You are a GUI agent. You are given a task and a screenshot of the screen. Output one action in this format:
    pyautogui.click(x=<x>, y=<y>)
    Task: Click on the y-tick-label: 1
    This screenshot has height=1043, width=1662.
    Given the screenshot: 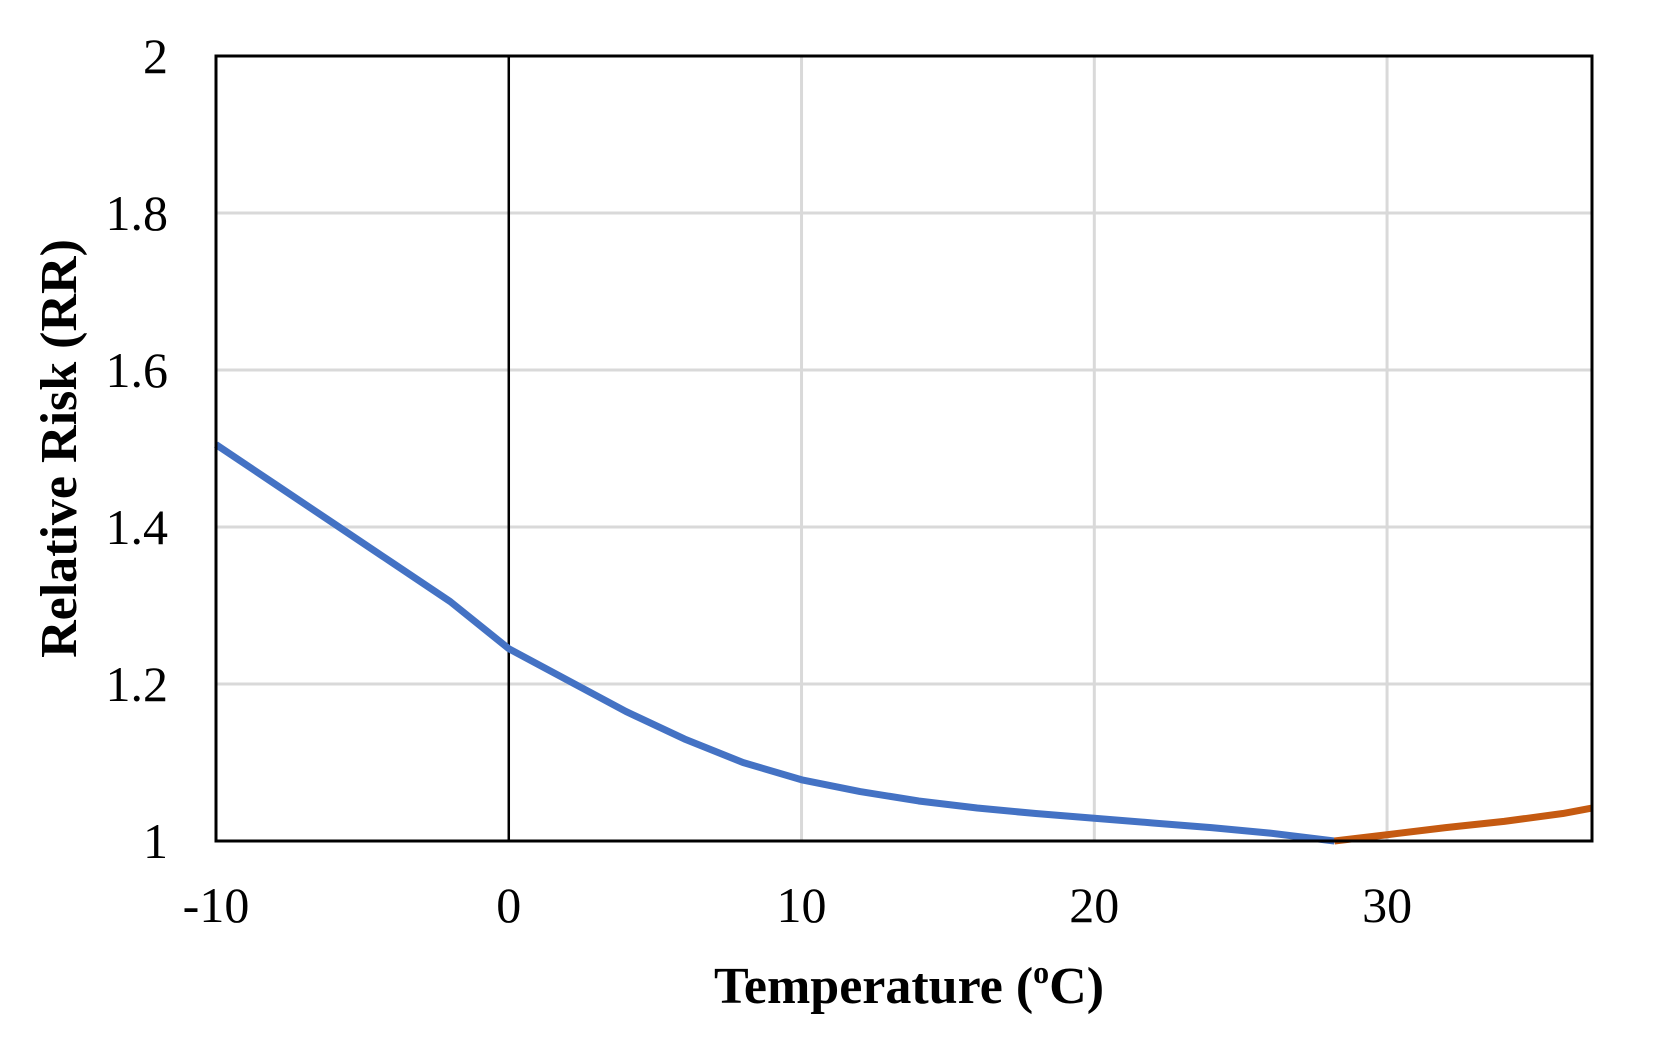 What is the action you would take?
    pyautogui.click(x=155, y=841)
    